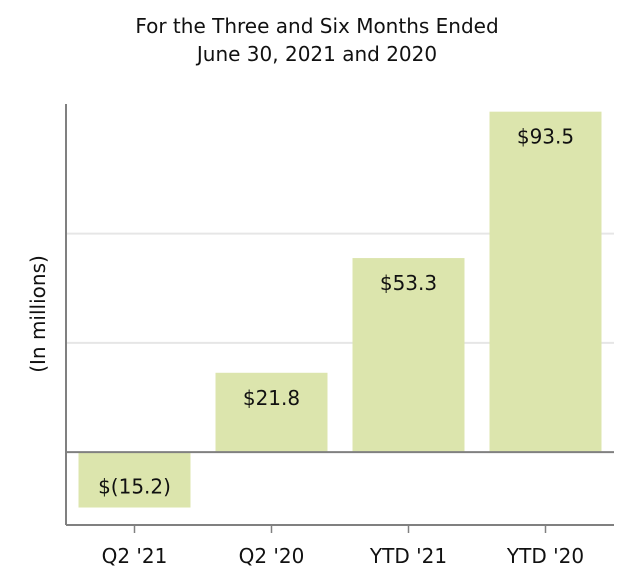 The width and height of the screenshot is (634, 586). What do you see at coordinates (545, 137) in the screenshot?
I see `data-label-4: $93.5` at bounding box center [545, 137].